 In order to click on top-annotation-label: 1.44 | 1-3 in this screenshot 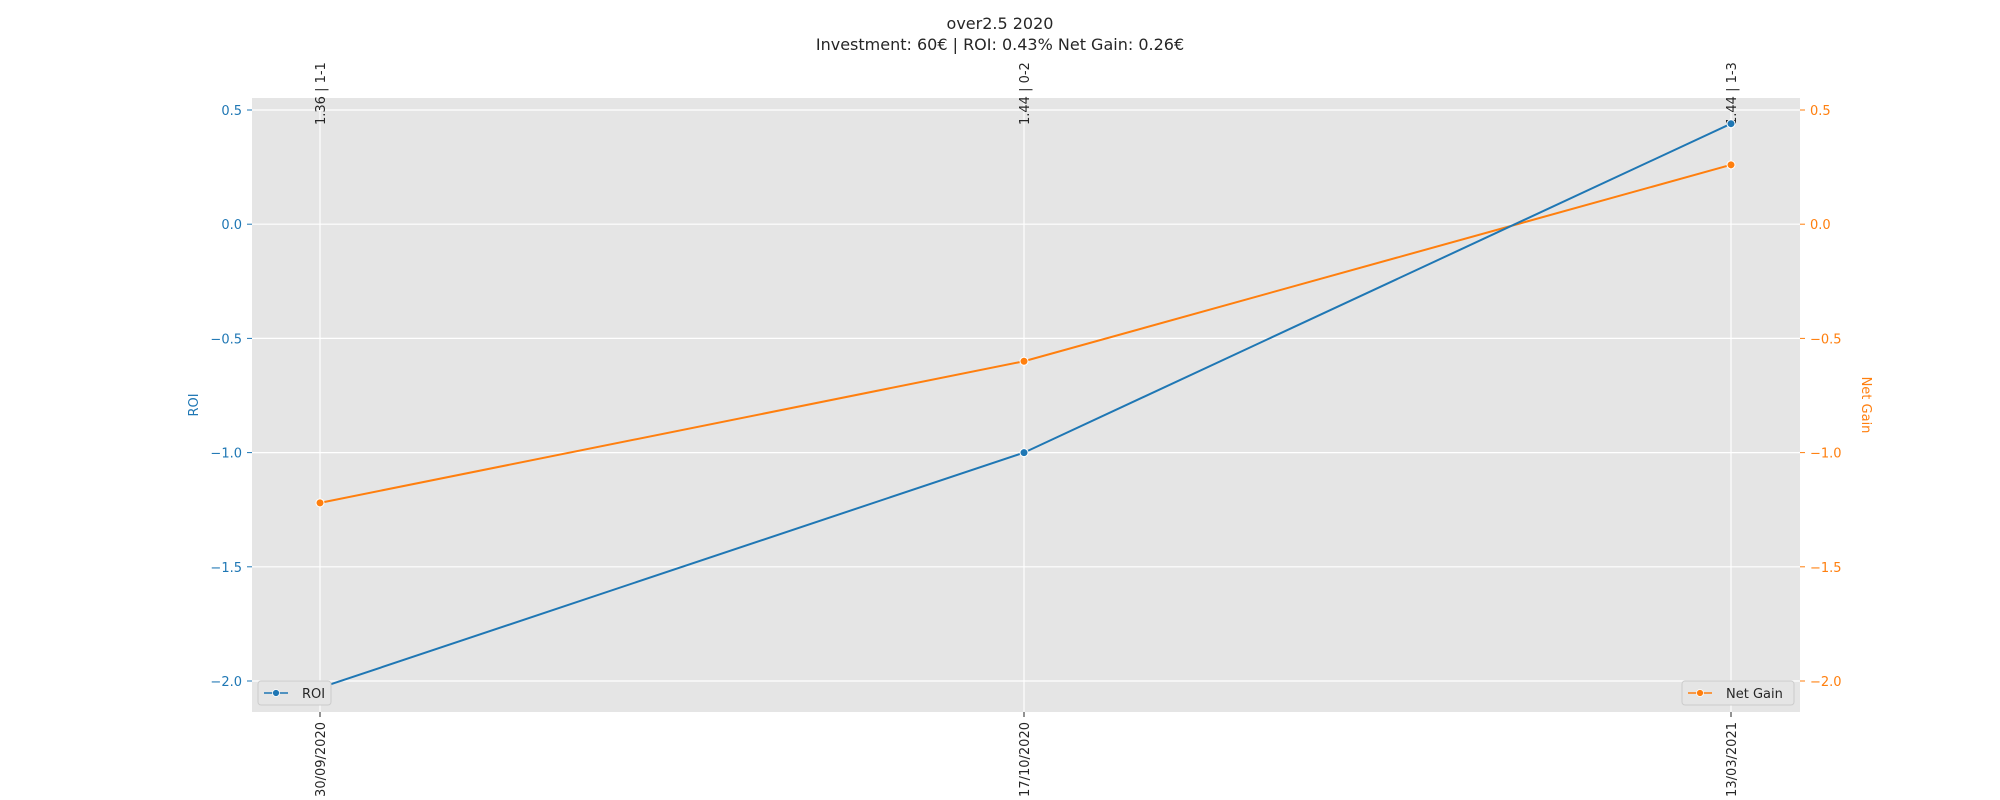, I will do `click(1732, 93)`.